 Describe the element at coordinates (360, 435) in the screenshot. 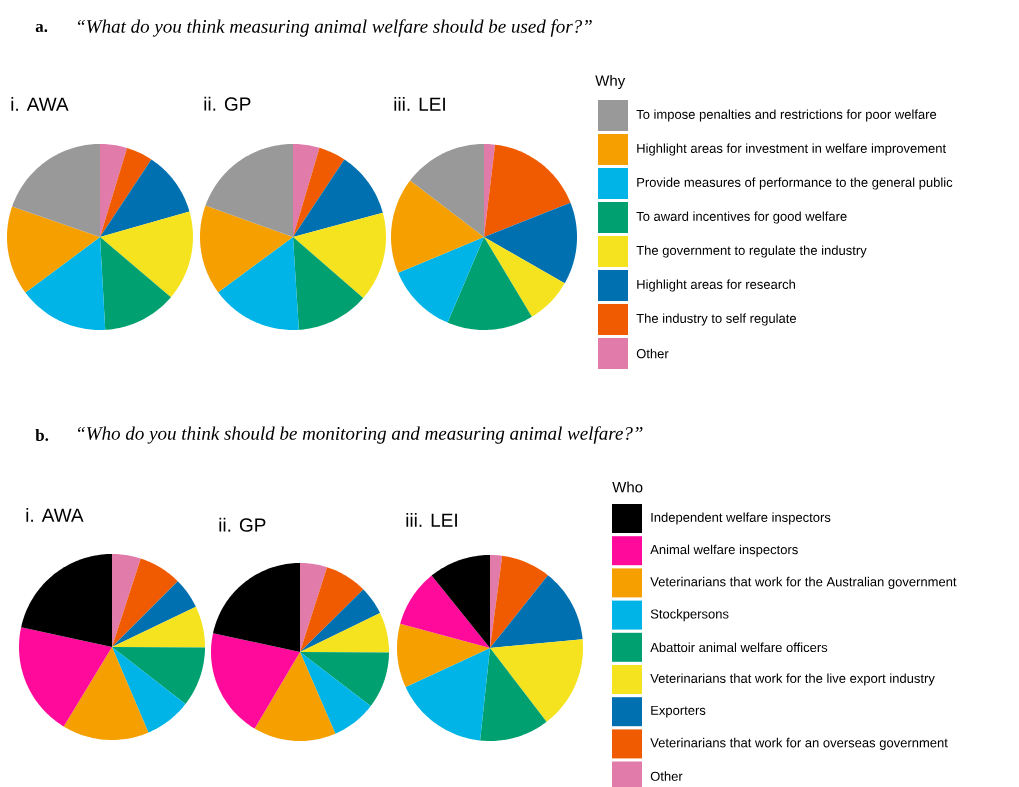

I see `text: “Who do you think should be monitoring and measuring animal welfare?”` at that location.